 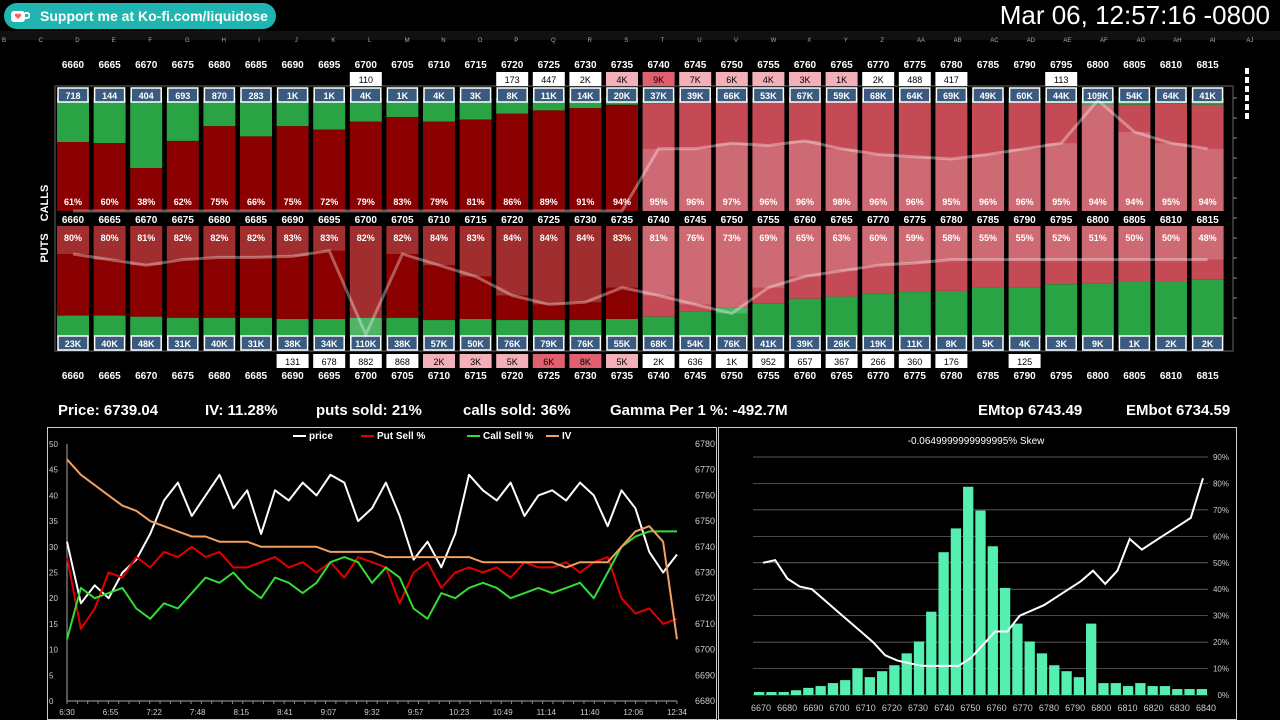 What do you see at coordinates (402, 202) in the screenshot?
I see `call-sell-pct: 83%` at bounding box center [402, 202].